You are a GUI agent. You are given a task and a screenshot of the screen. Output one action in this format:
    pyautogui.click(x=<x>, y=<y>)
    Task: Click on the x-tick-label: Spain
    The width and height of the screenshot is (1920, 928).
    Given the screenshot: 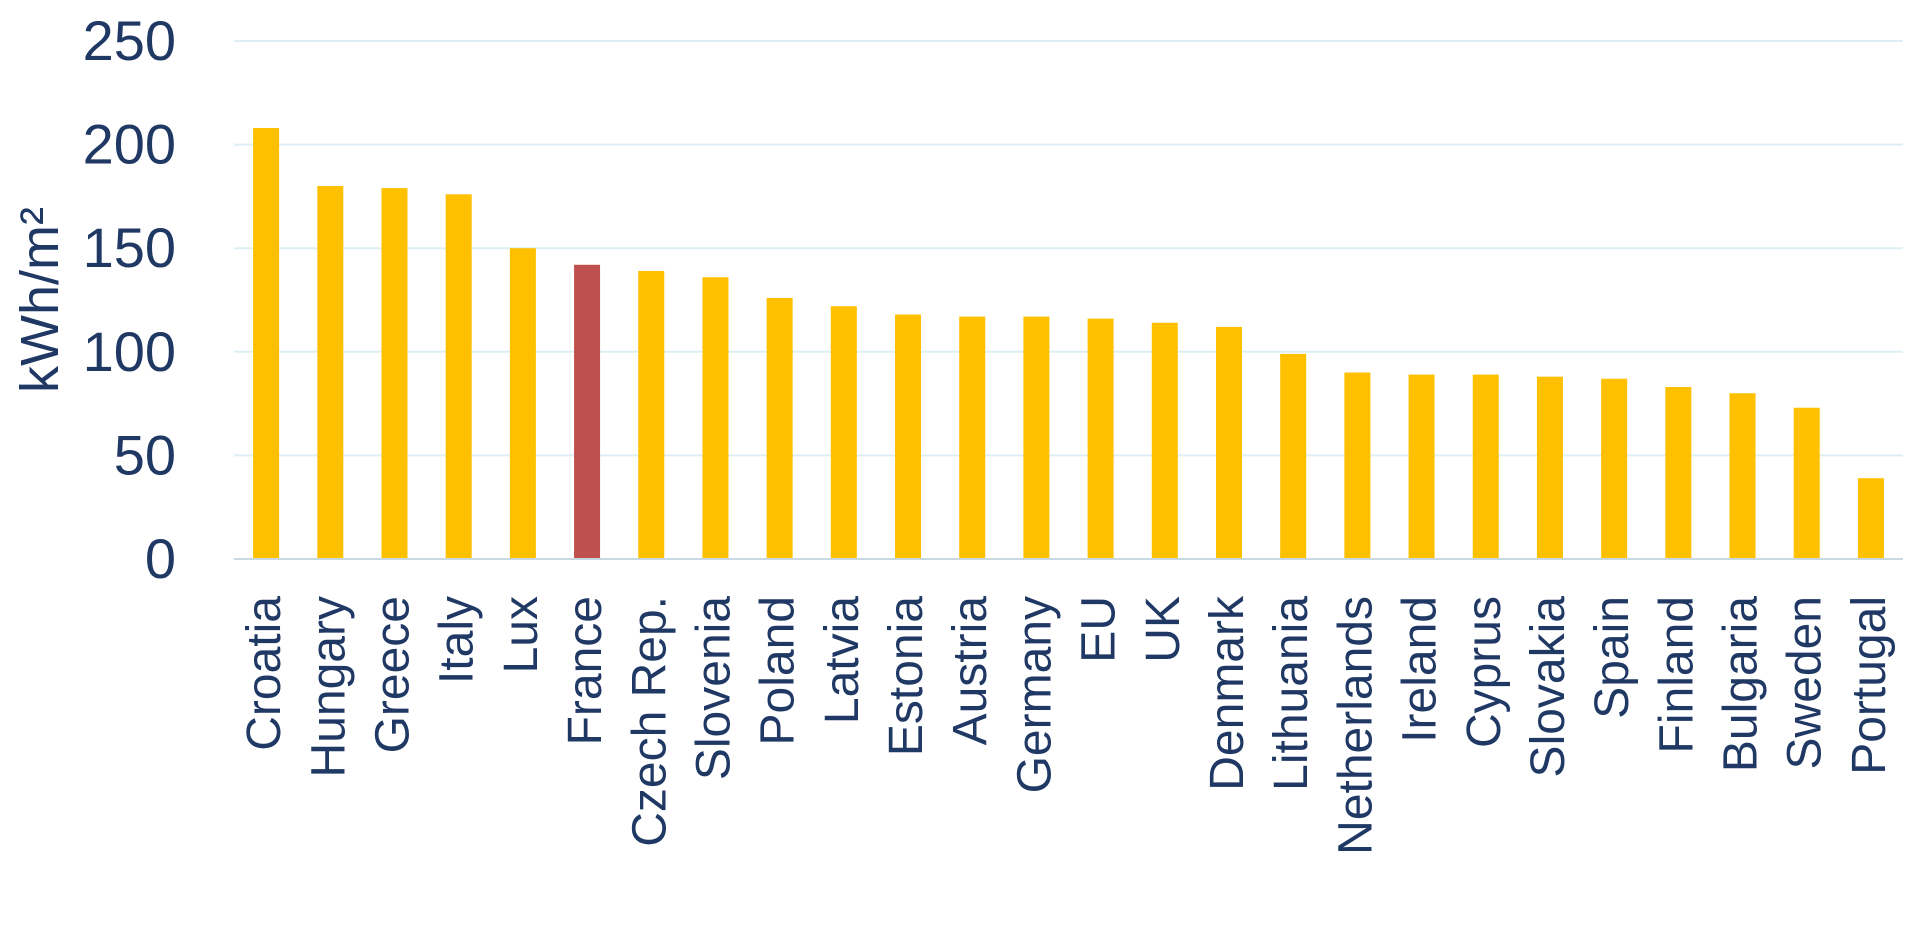 What is the action you would take?
    pyautogui.click(x=1612, y=657)
    